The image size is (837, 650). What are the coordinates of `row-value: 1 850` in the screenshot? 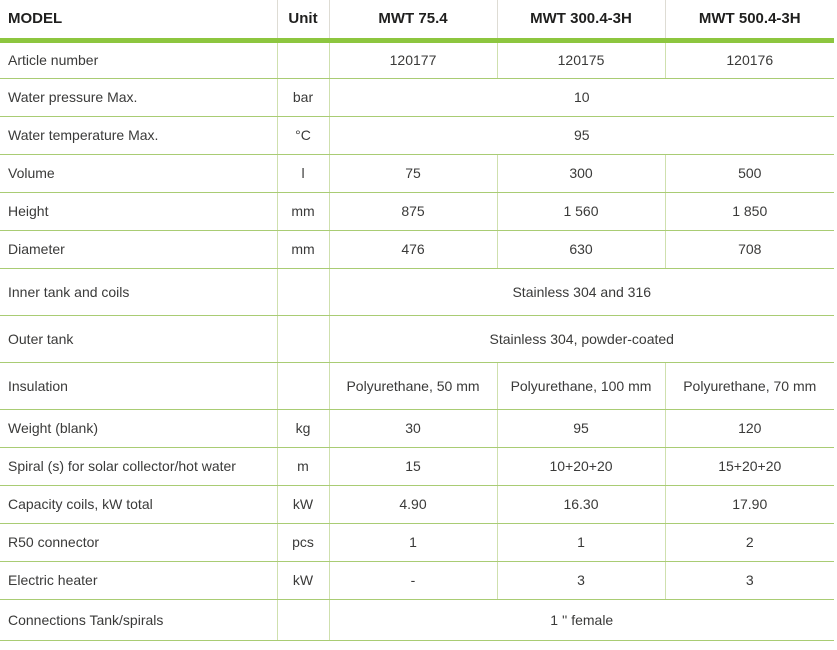 It's located at (749, 211).